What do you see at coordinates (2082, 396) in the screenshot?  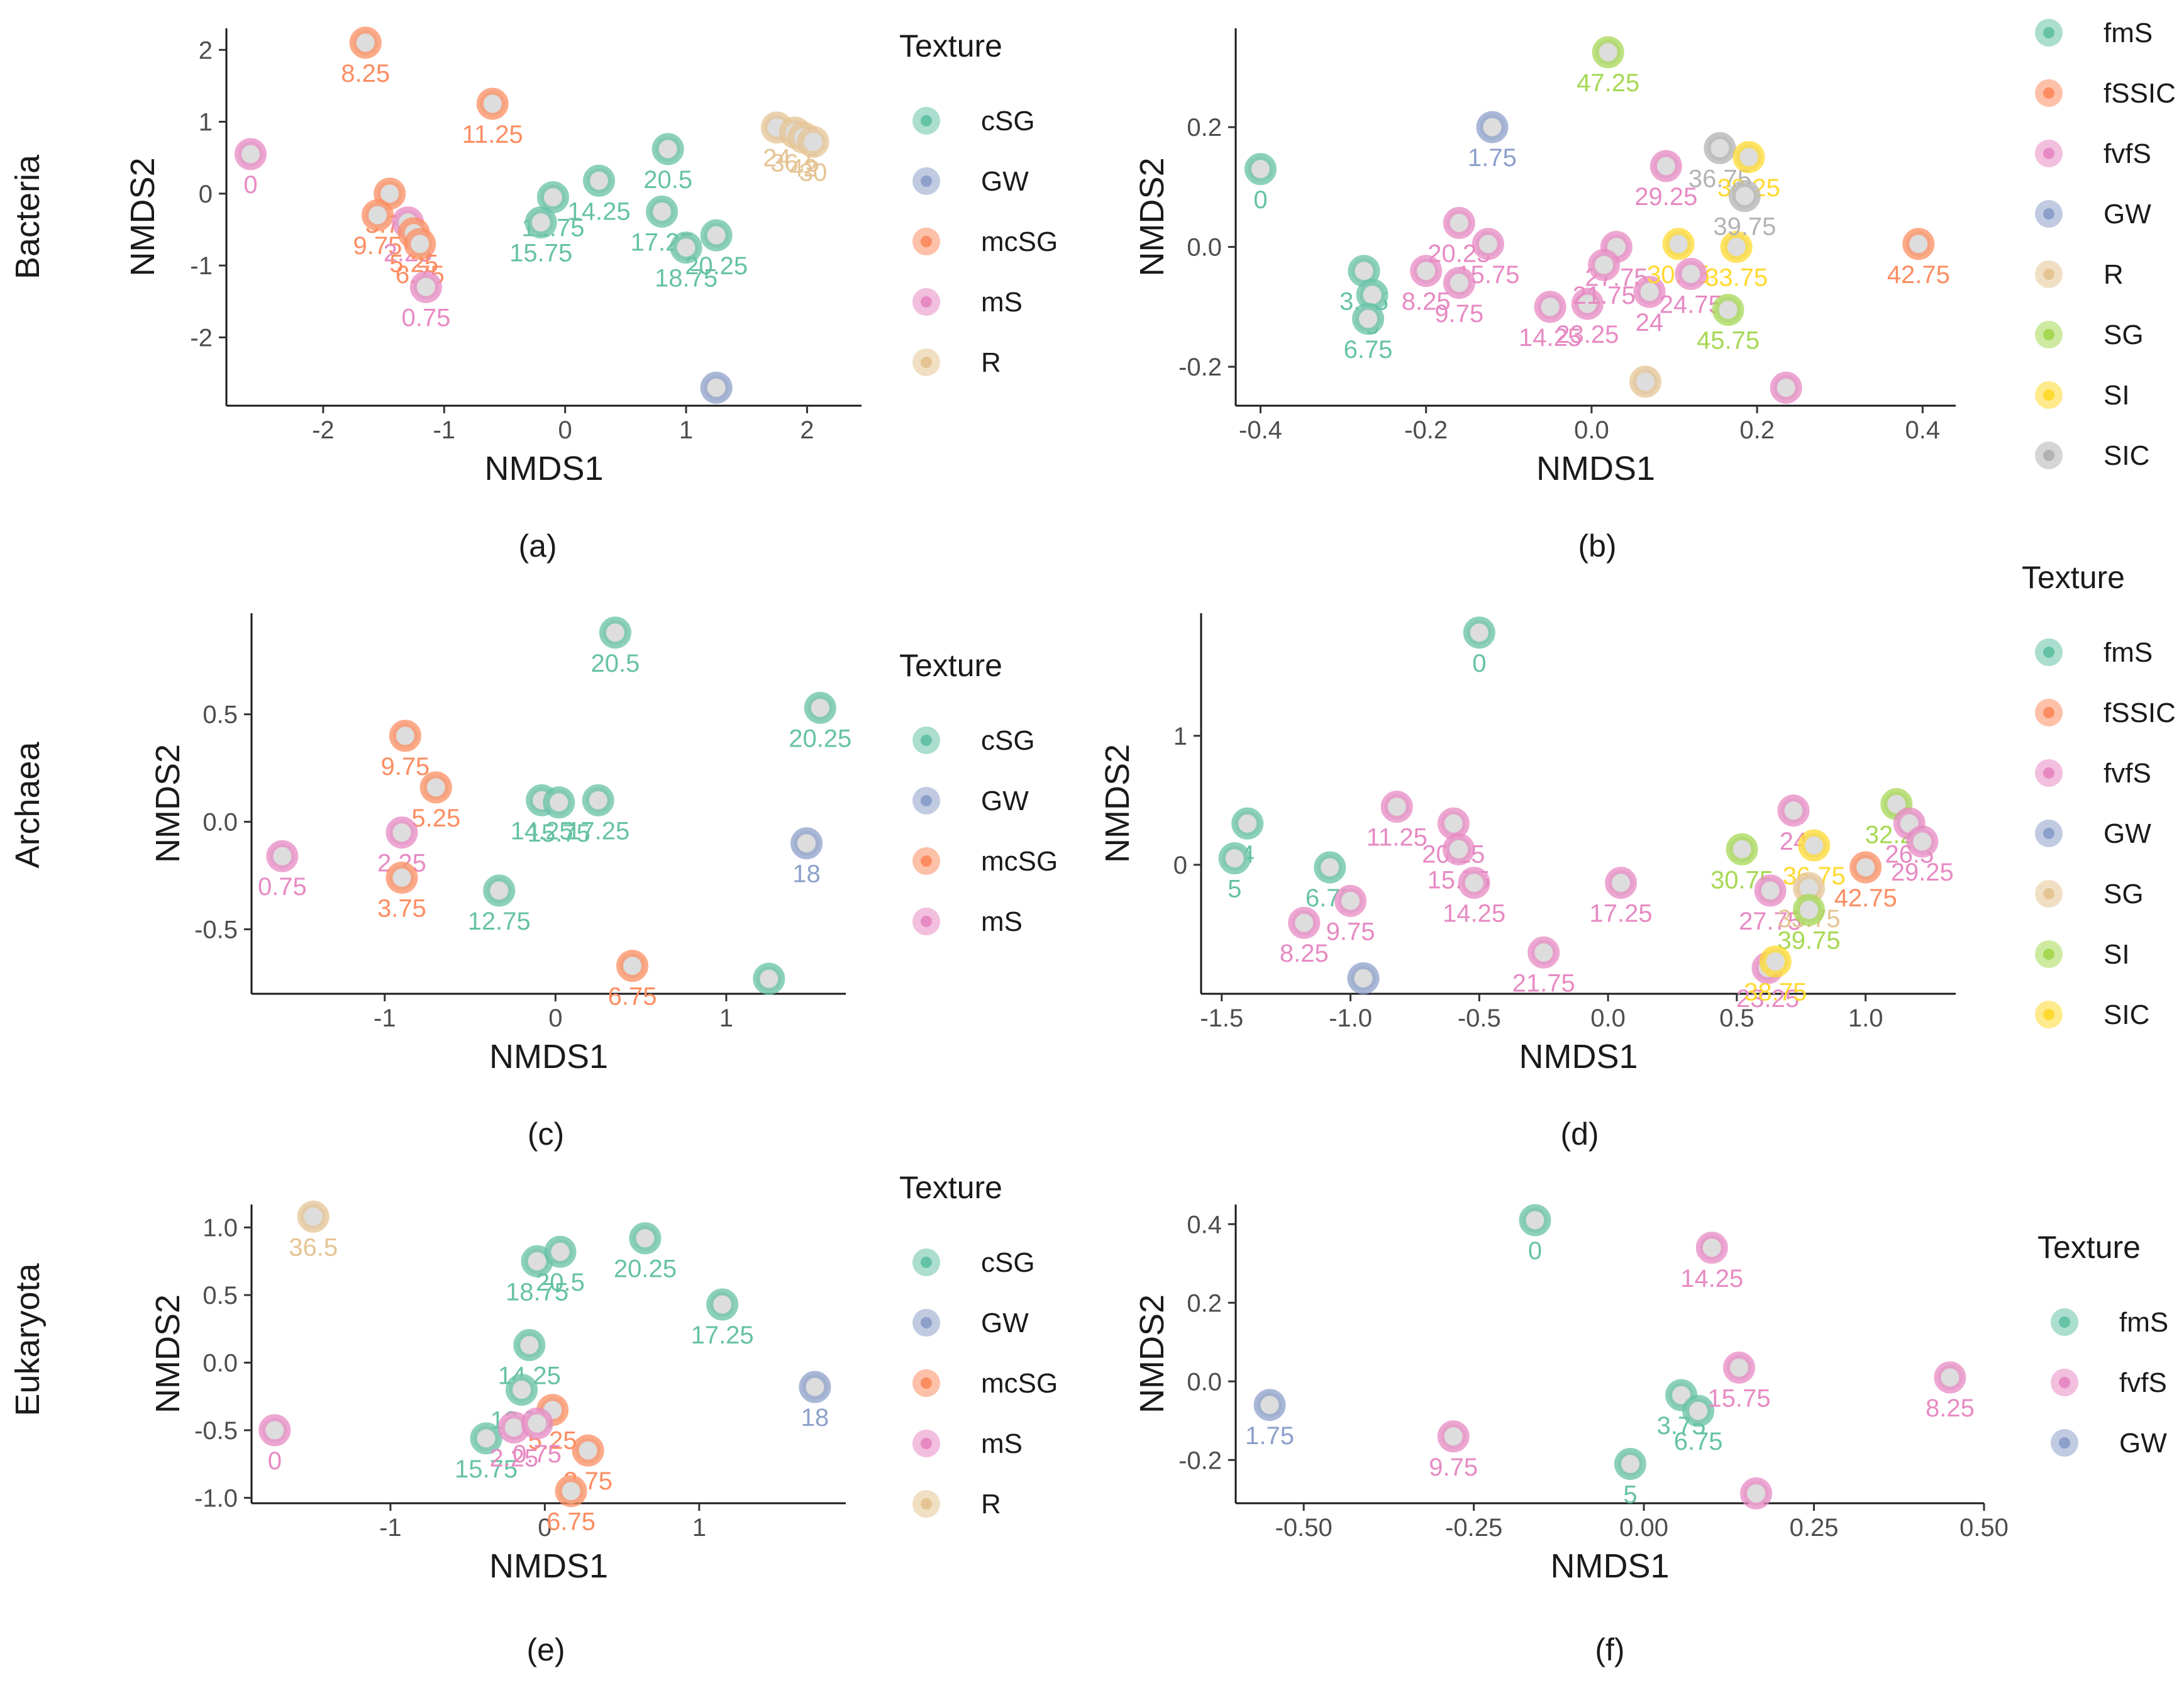 I see `legend-entry-SI: SI` at bounding box center [2082, 396].